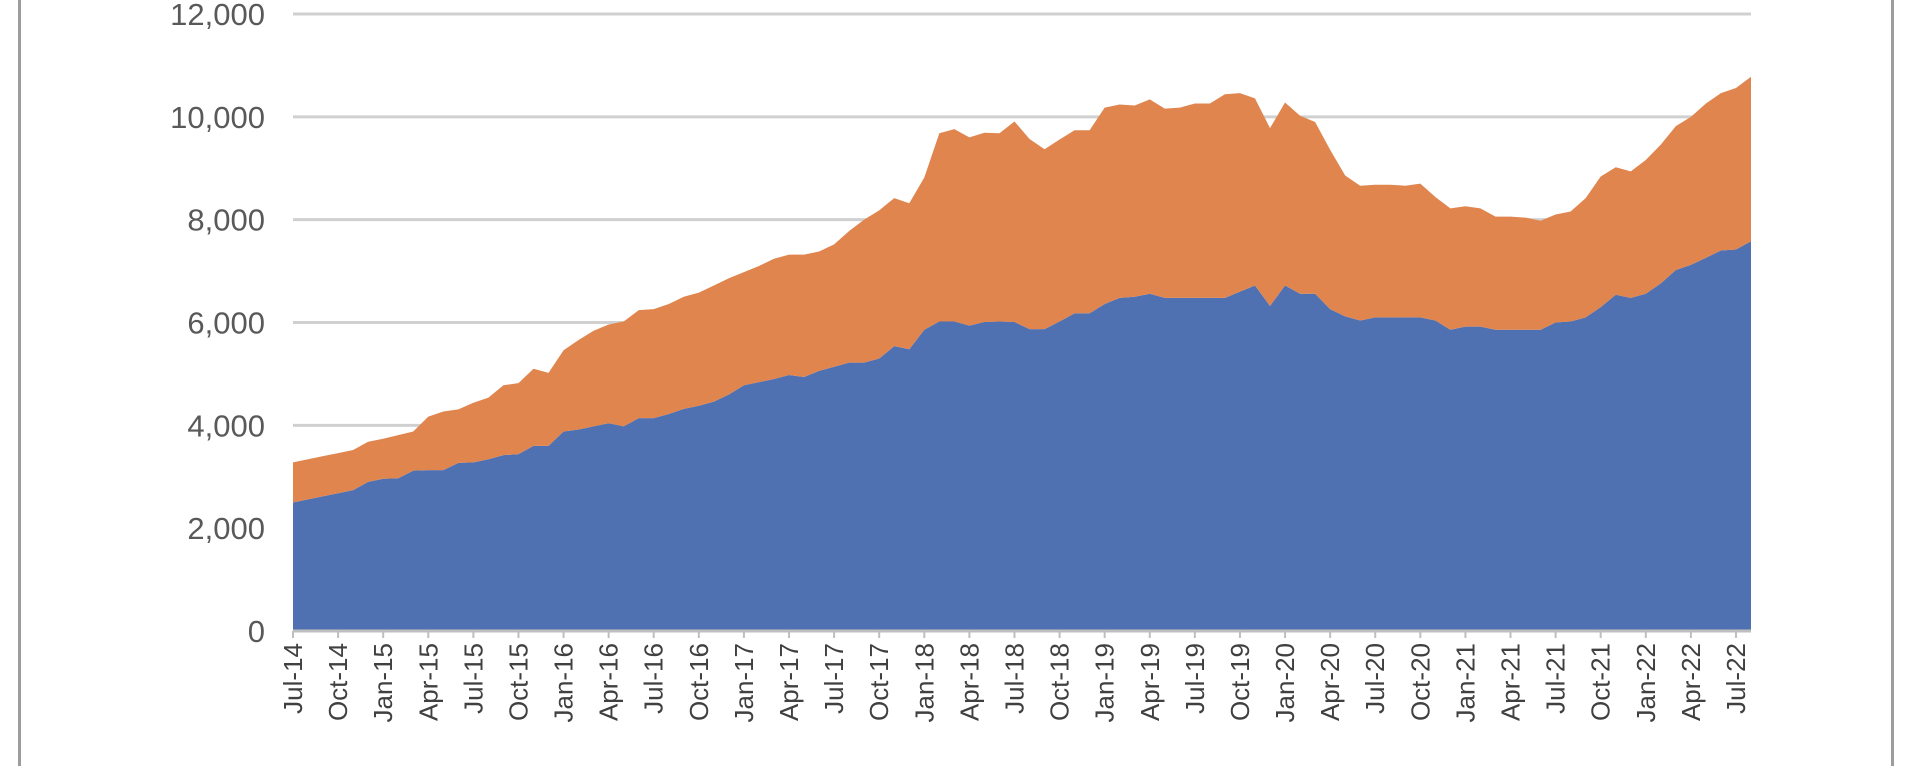 Image resolution: width=1912 pixels, height=766 pixels. Describe the element at coordinates (256, 631) in the screenshot. I see `y-tick-label: 0` at that location.